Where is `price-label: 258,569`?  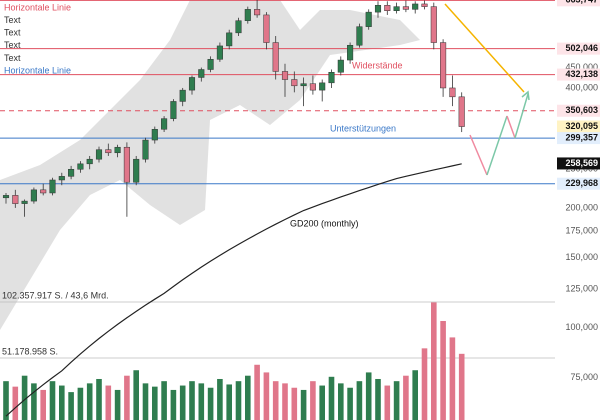
price-label: 258,569 is located at coordinates (581, 163).